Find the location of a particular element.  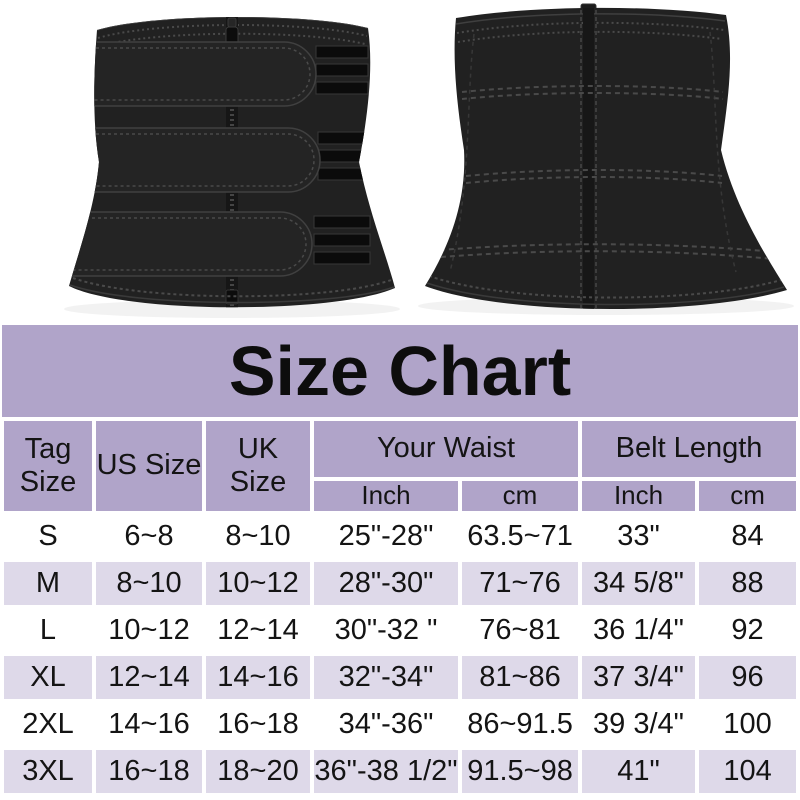

subheader-row: Inch cm Inch cm is located at coordinates (400, 496).